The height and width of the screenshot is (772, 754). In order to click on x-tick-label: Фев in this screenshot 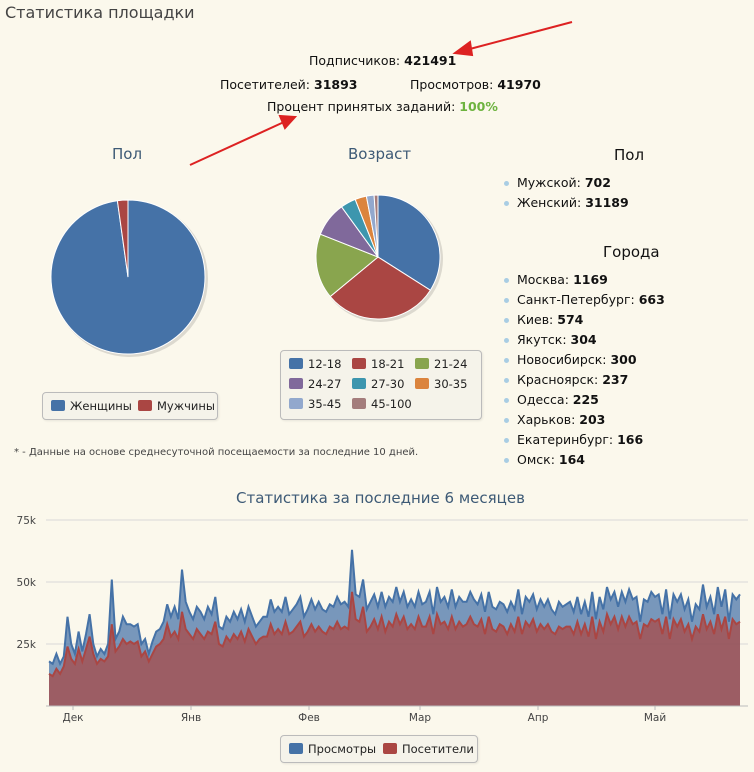, I will do `click(309, 718)`.